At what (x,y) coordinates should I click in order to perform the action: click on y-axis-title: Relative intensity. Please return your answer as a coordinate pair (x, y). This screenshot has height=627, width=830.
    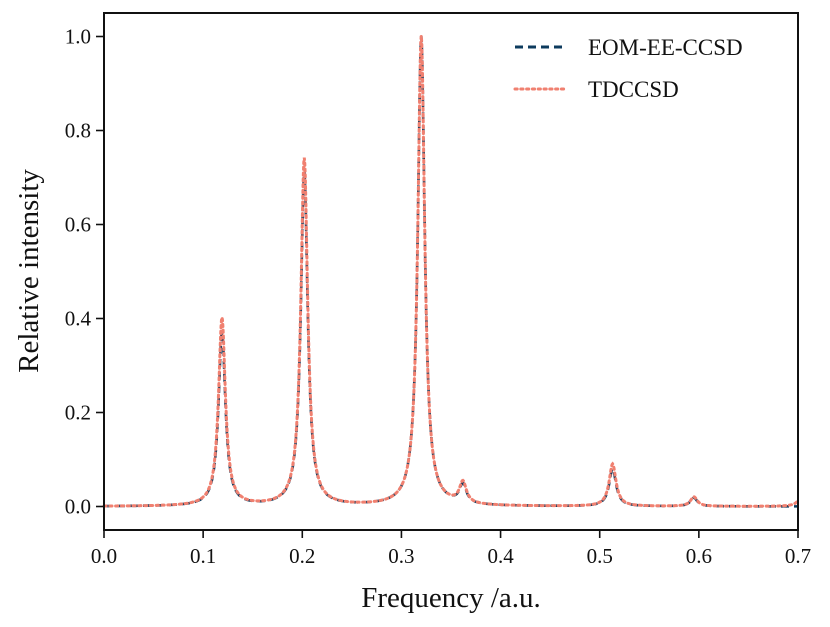
    Looking at the image, I should click on (29, 271).